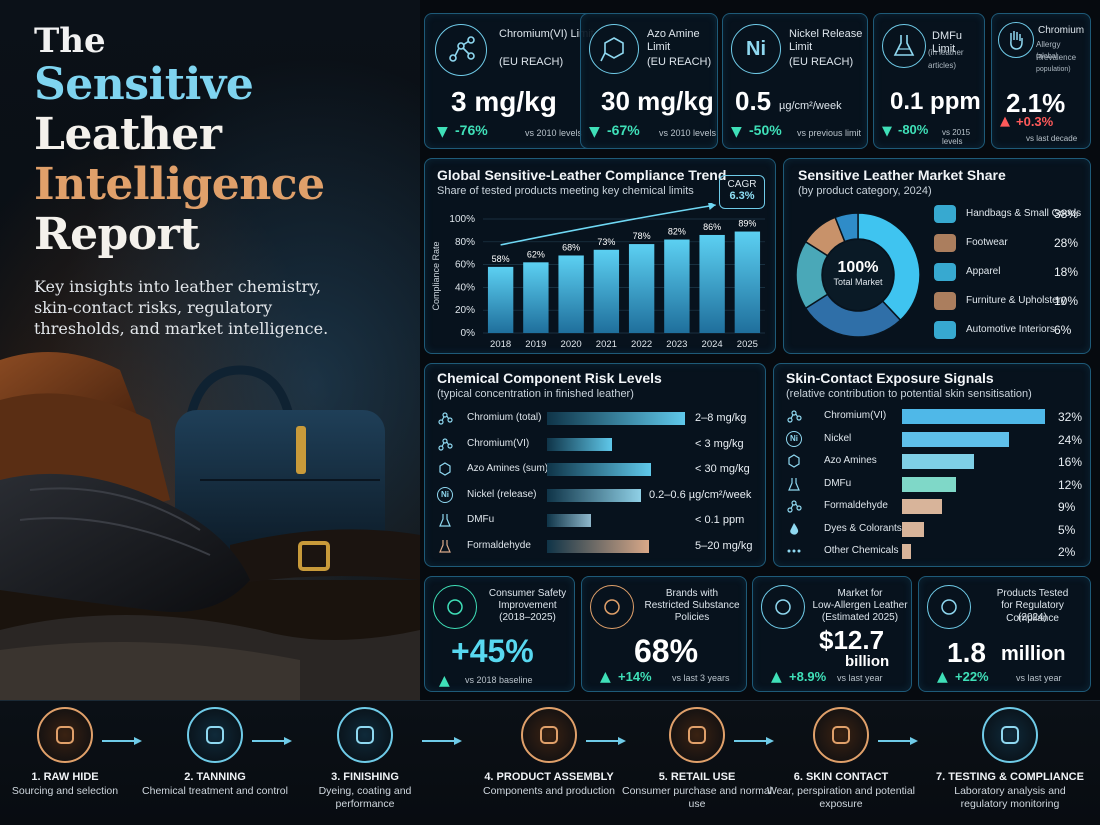 The width and height of the screenshot is (1100, 825). What do you see at coordinates (527, 617) in the screenshot?
I see `stat-label-line: (2018–2025)` at bounding box center [527, 617].